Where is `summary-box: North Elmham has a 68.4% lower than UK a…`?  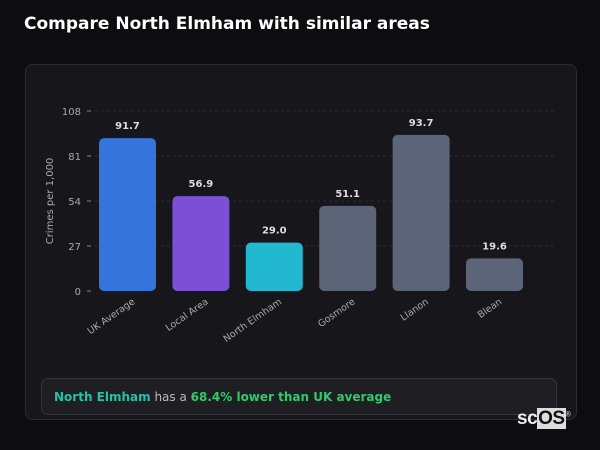
summary-box: North Elmham has a 68.4% lower than UK a… is located at coordinates (299, 396).